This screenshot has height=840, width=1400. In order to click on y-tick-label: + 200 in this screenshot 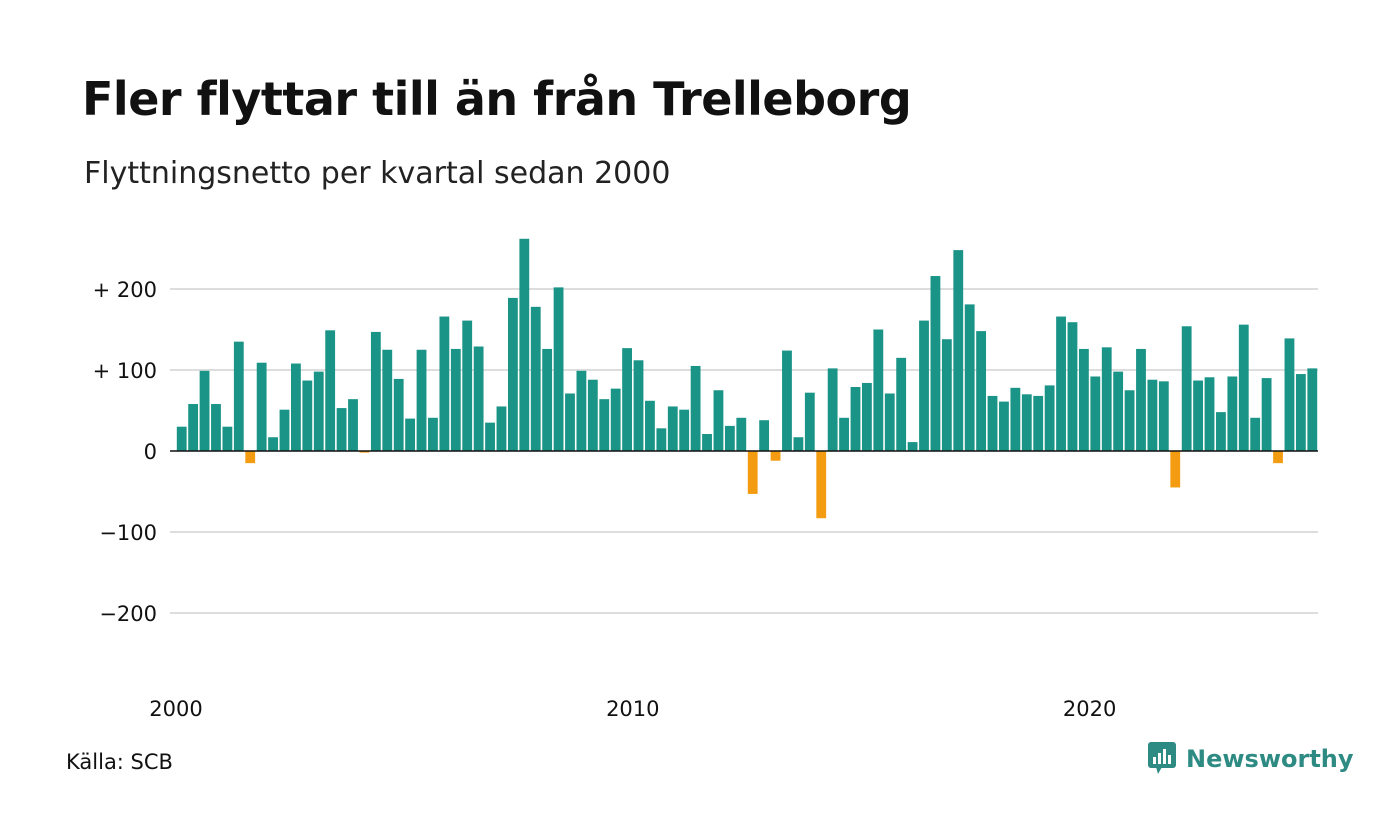, I will do `click(125, 290)`.